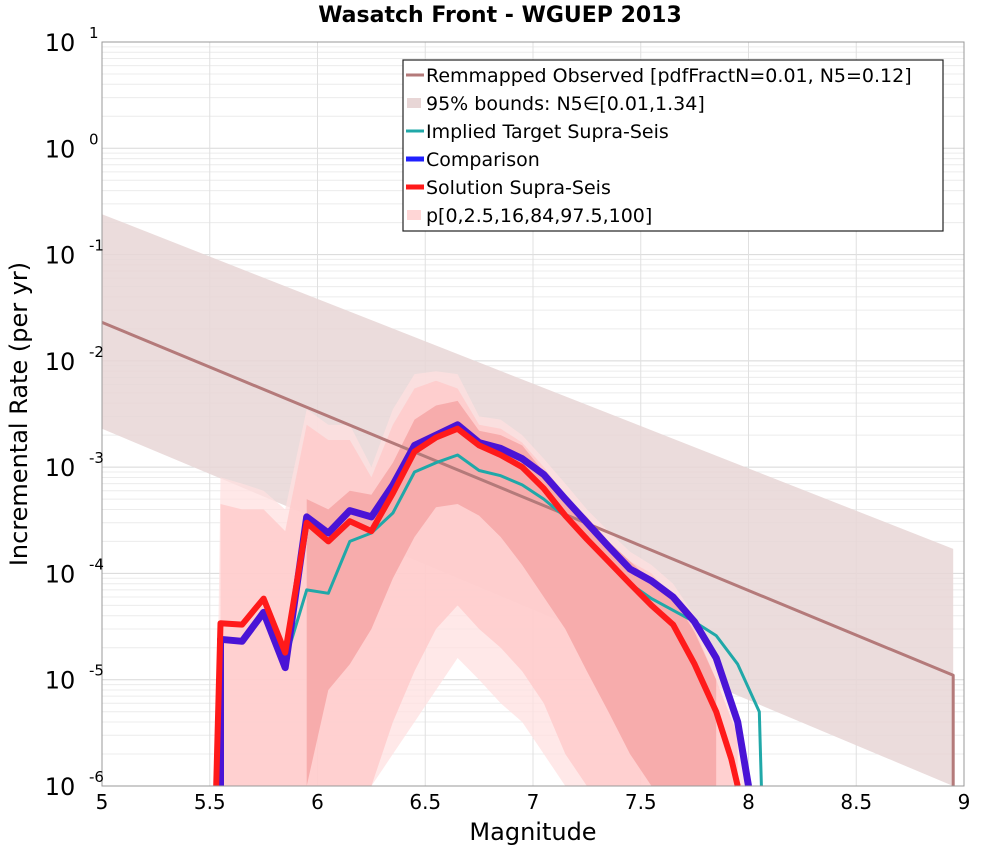 The height and width of the screenshot is (850, 1000). What do you see at coordinates (547, 132) in the screenshot?
I see `legend-label: Implied Target Supra-Seis` at bounding box center [547, 132].